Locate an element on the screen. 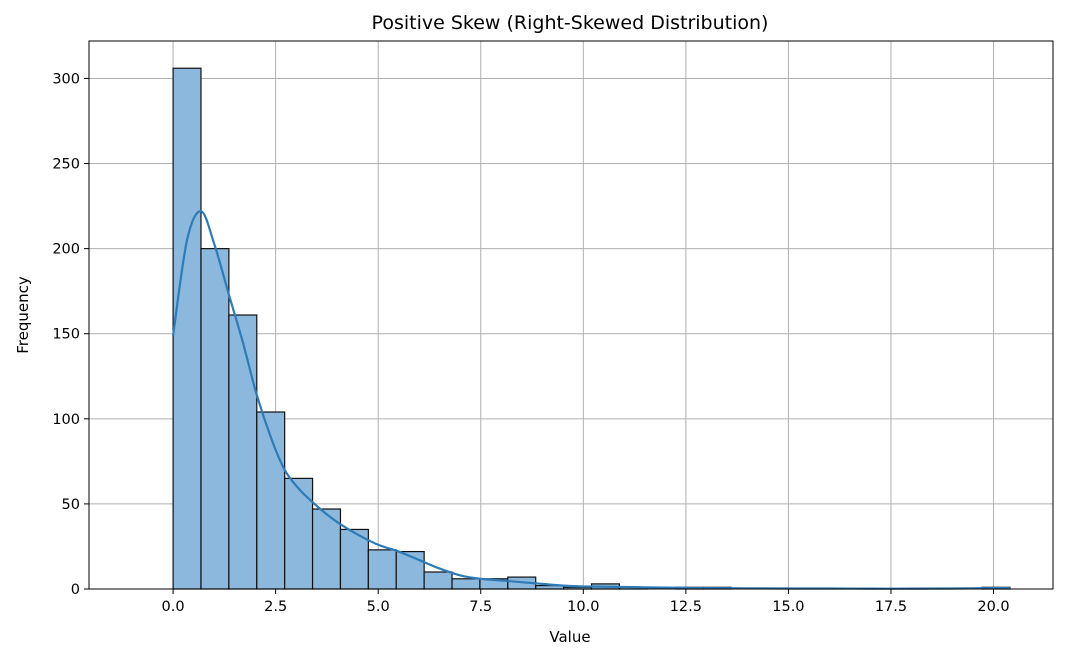 Image resolution: width=1074 pixels, height=654 pixels. x-tick-label: 5.0 is located at coordinates (378, 607).